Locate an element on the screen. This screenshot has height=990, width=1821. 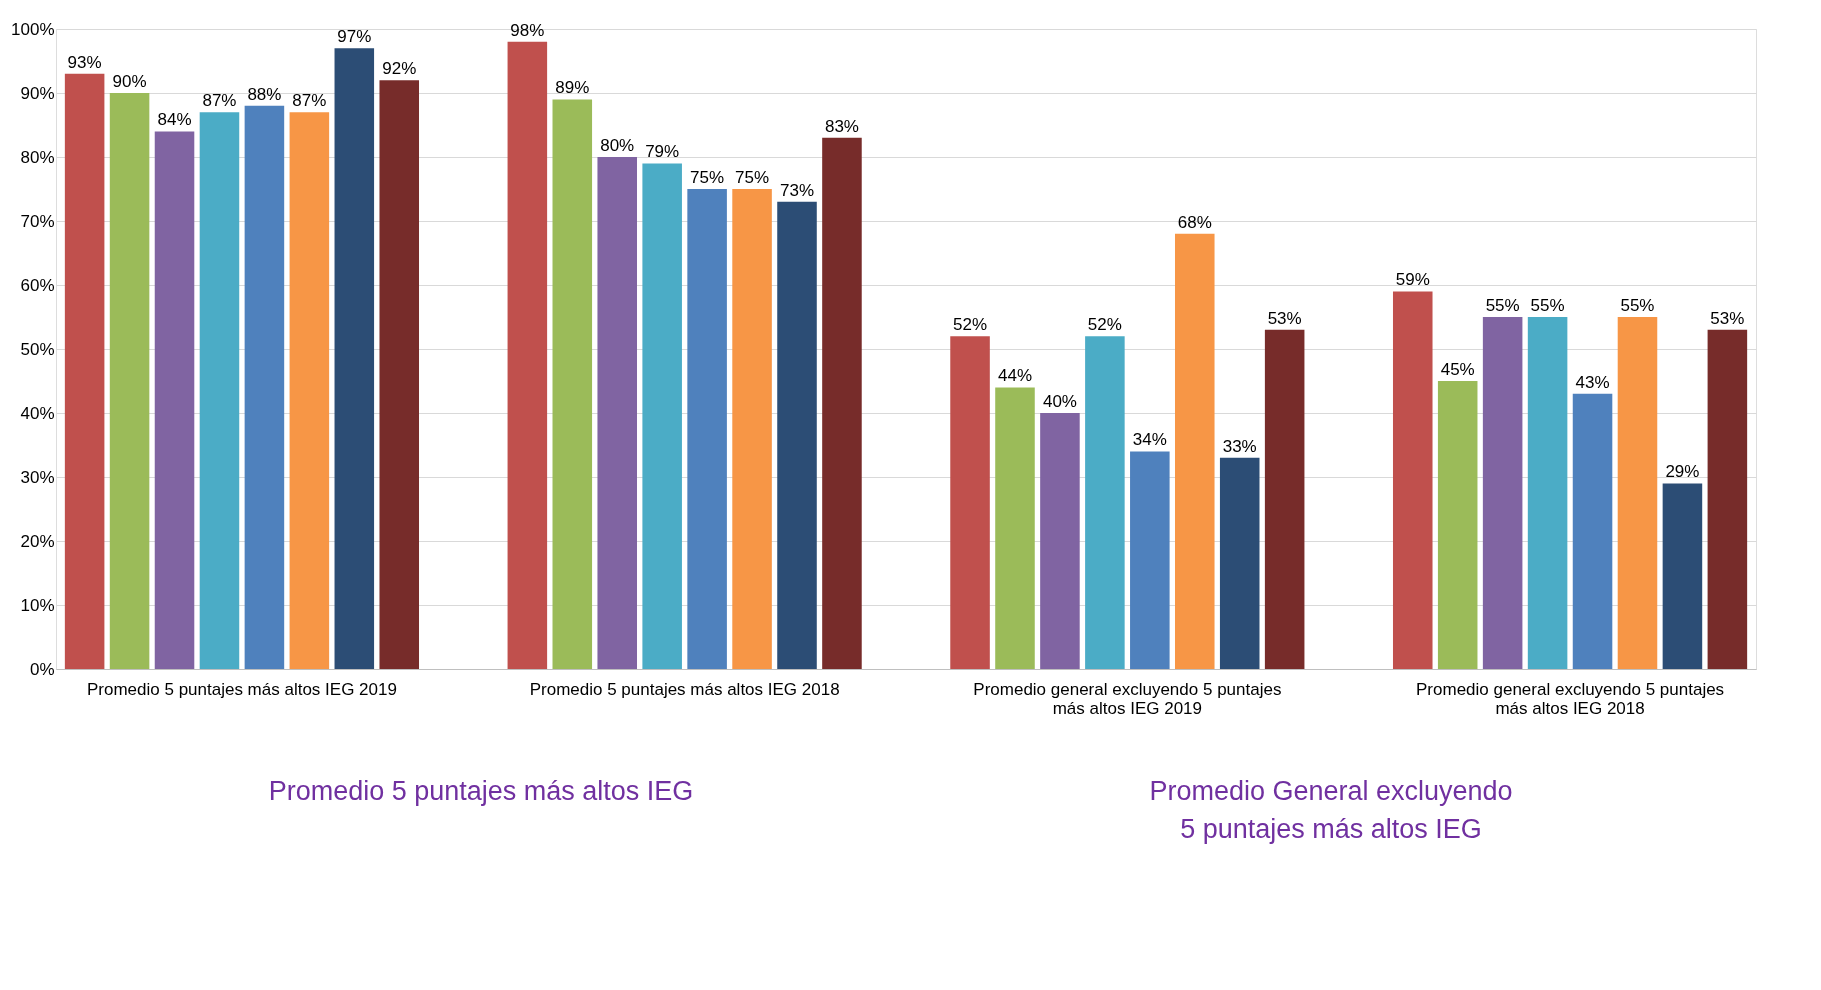
data-label: 90% is located at coordinates (129, 81).